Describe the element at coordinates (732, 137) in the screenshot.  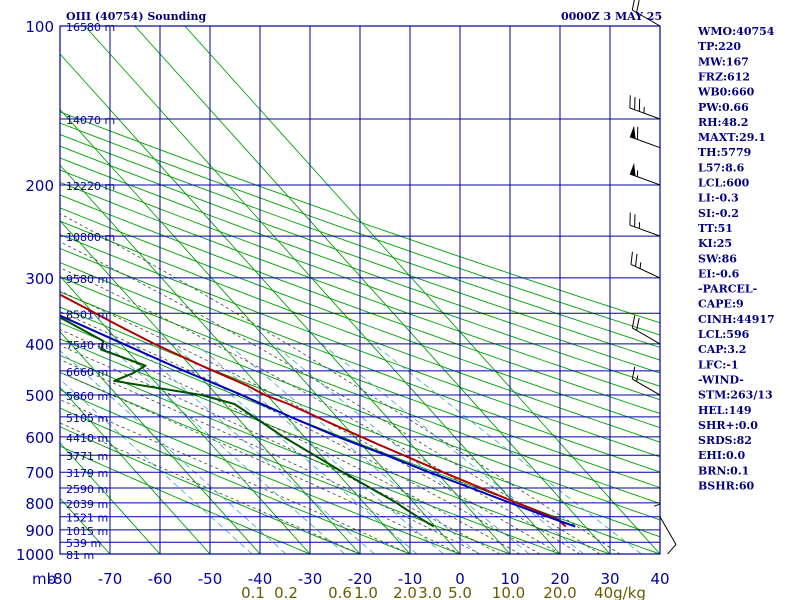
I see `index-row: MAXT:29.1` at that location.